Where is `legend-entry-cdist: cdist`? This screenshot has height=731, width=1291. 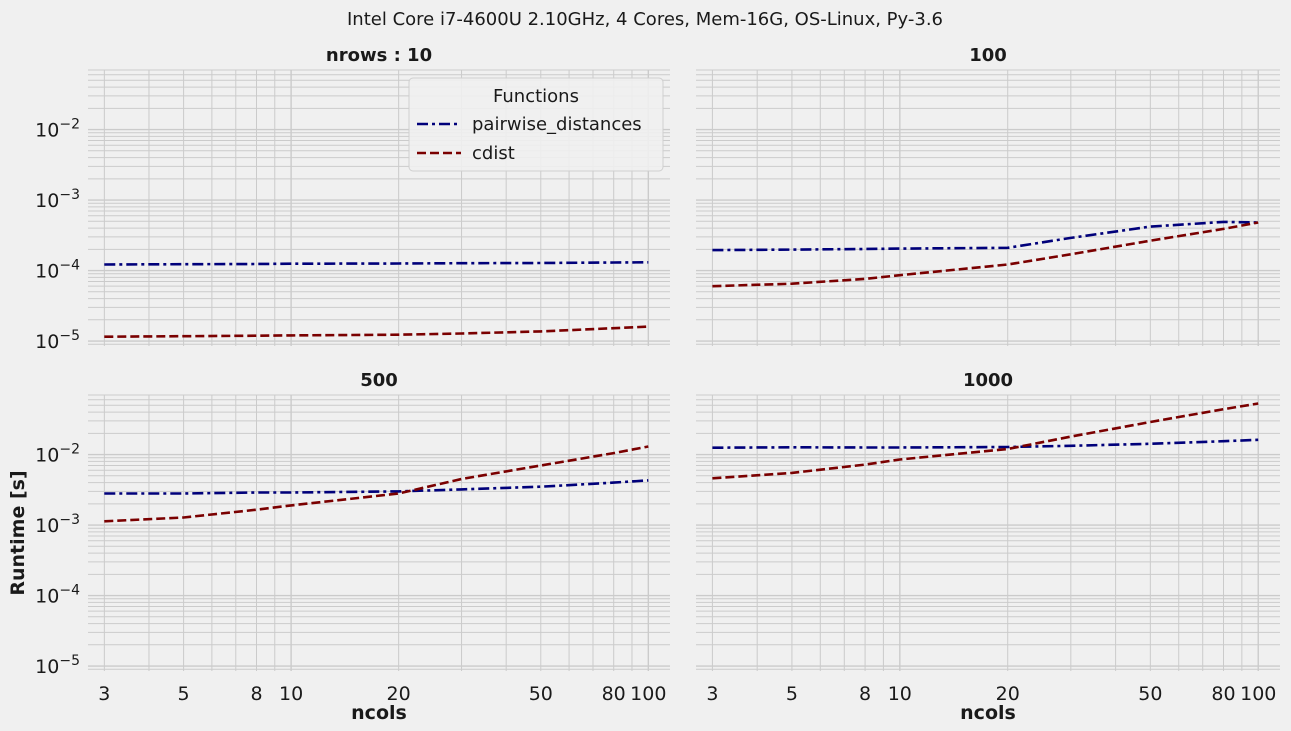
legend-entry-cdist: cdist is located at coordinates (493, 153).